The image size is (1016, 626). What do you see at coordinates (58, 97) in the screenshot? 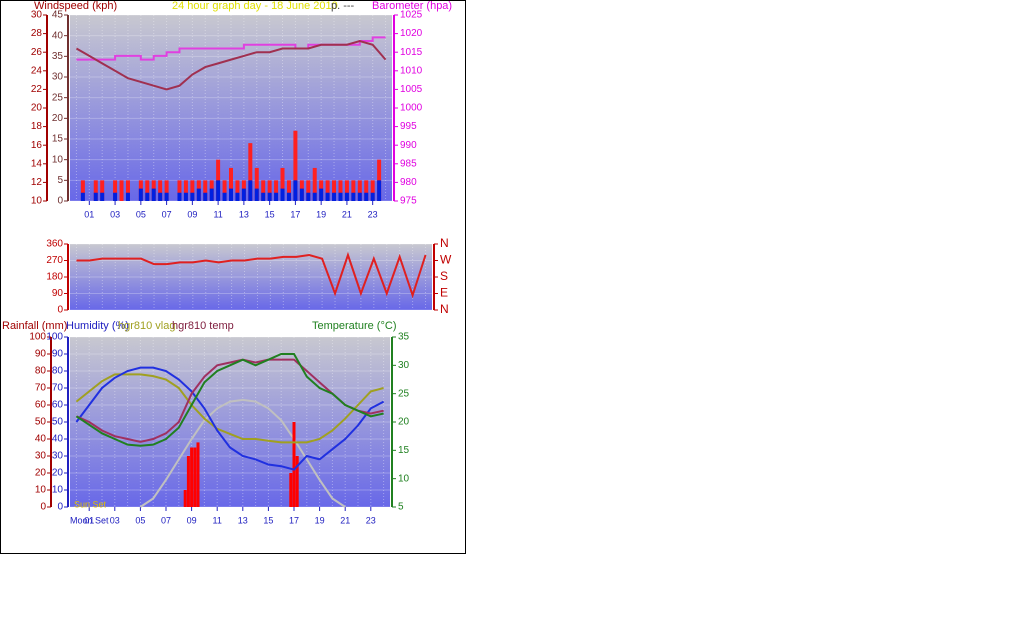
I see `y-tick-label: 25` at bounding box center [58, 97].